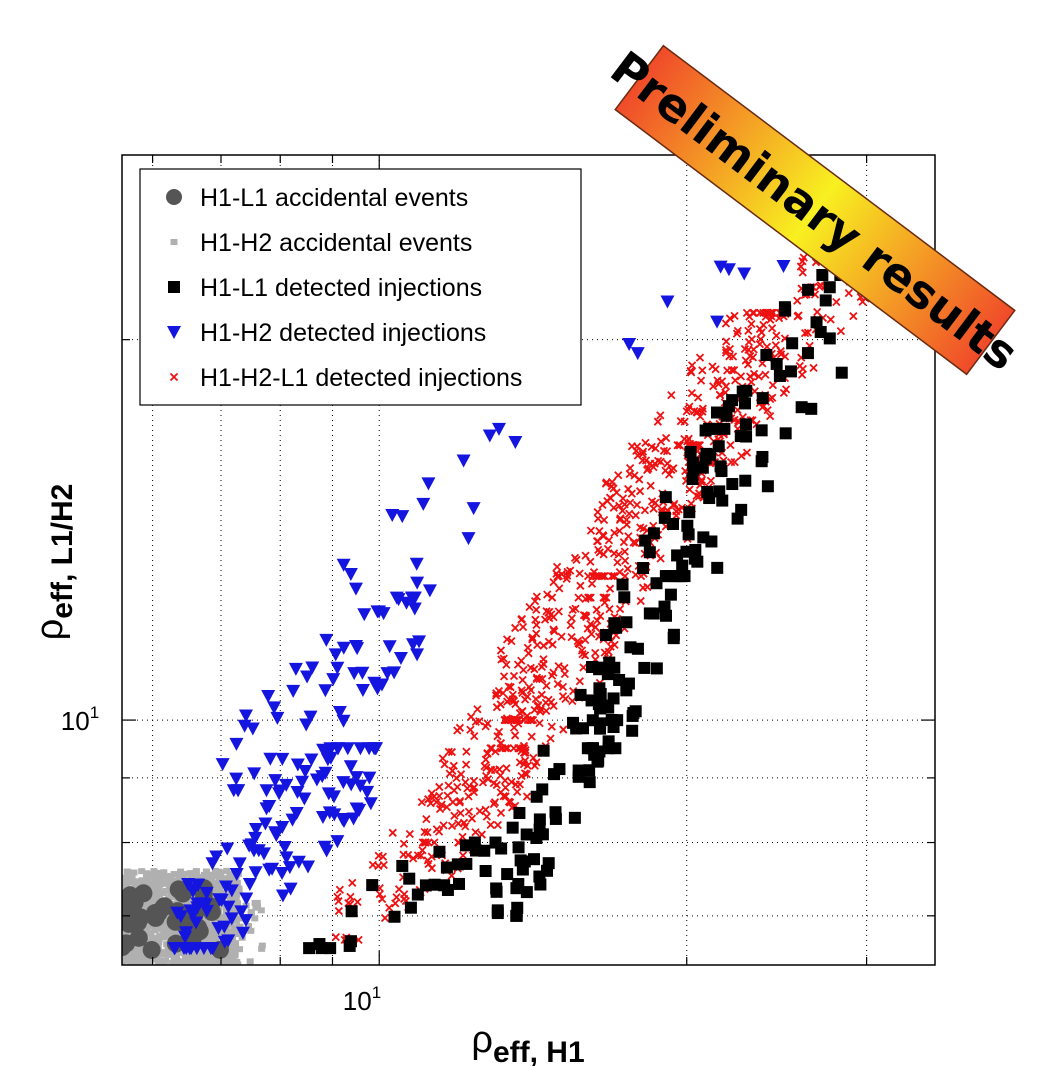  Describe the element at coordinates (174, 377) in the screenshot. I see `legend-marker-h1-h2-l1-detected-injections` at that location.